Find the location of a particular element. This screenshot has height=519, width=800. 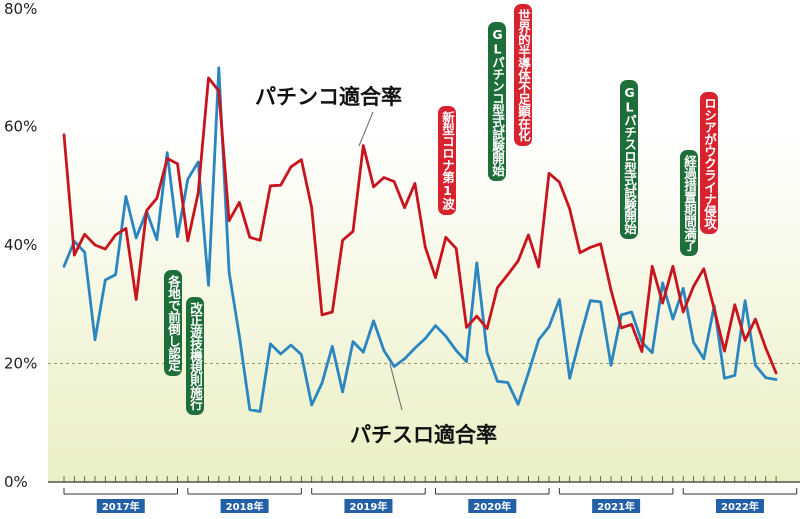

year-label: 2021年 is located at coordinates (616, 506).